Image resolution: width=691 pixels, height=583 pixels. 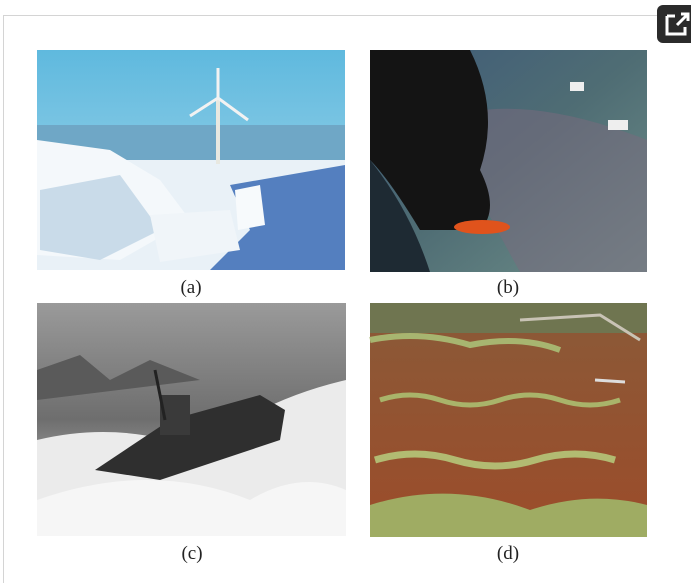 What do you see at coordinates (682, 19) in the screenshot?
I see `share-icon-arrow` at bounding box center [682, 19].